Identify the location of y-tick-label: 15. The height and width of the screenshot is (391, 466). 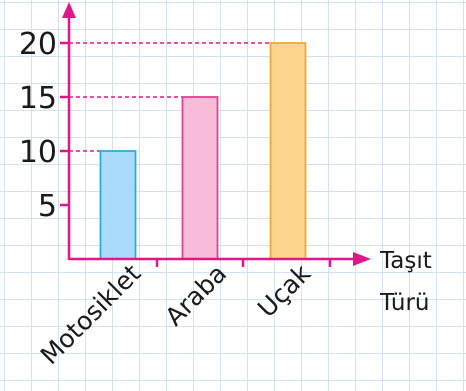
(38, 98).